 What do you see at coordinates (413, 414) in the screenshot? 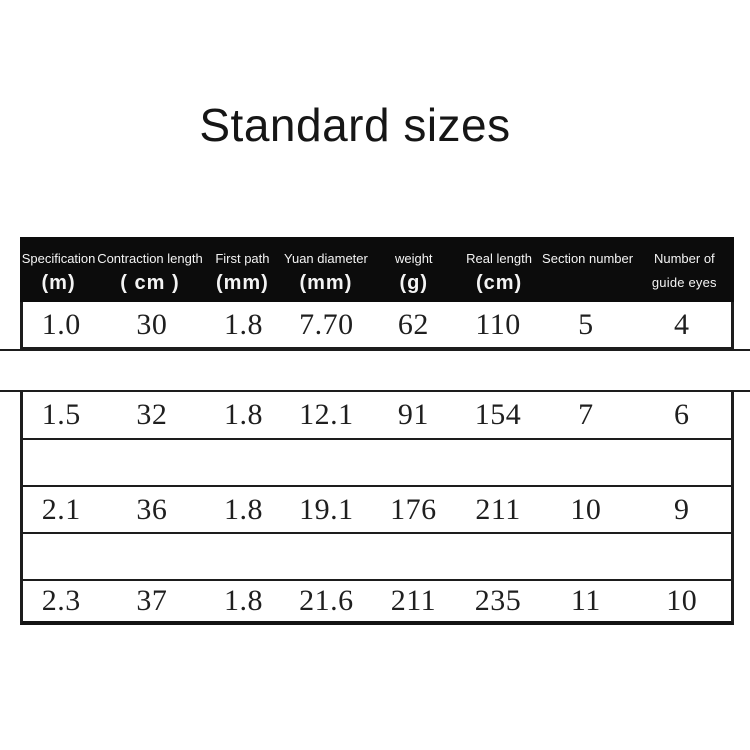
I see `table-cell: 91` at bounding box center [413, 414].